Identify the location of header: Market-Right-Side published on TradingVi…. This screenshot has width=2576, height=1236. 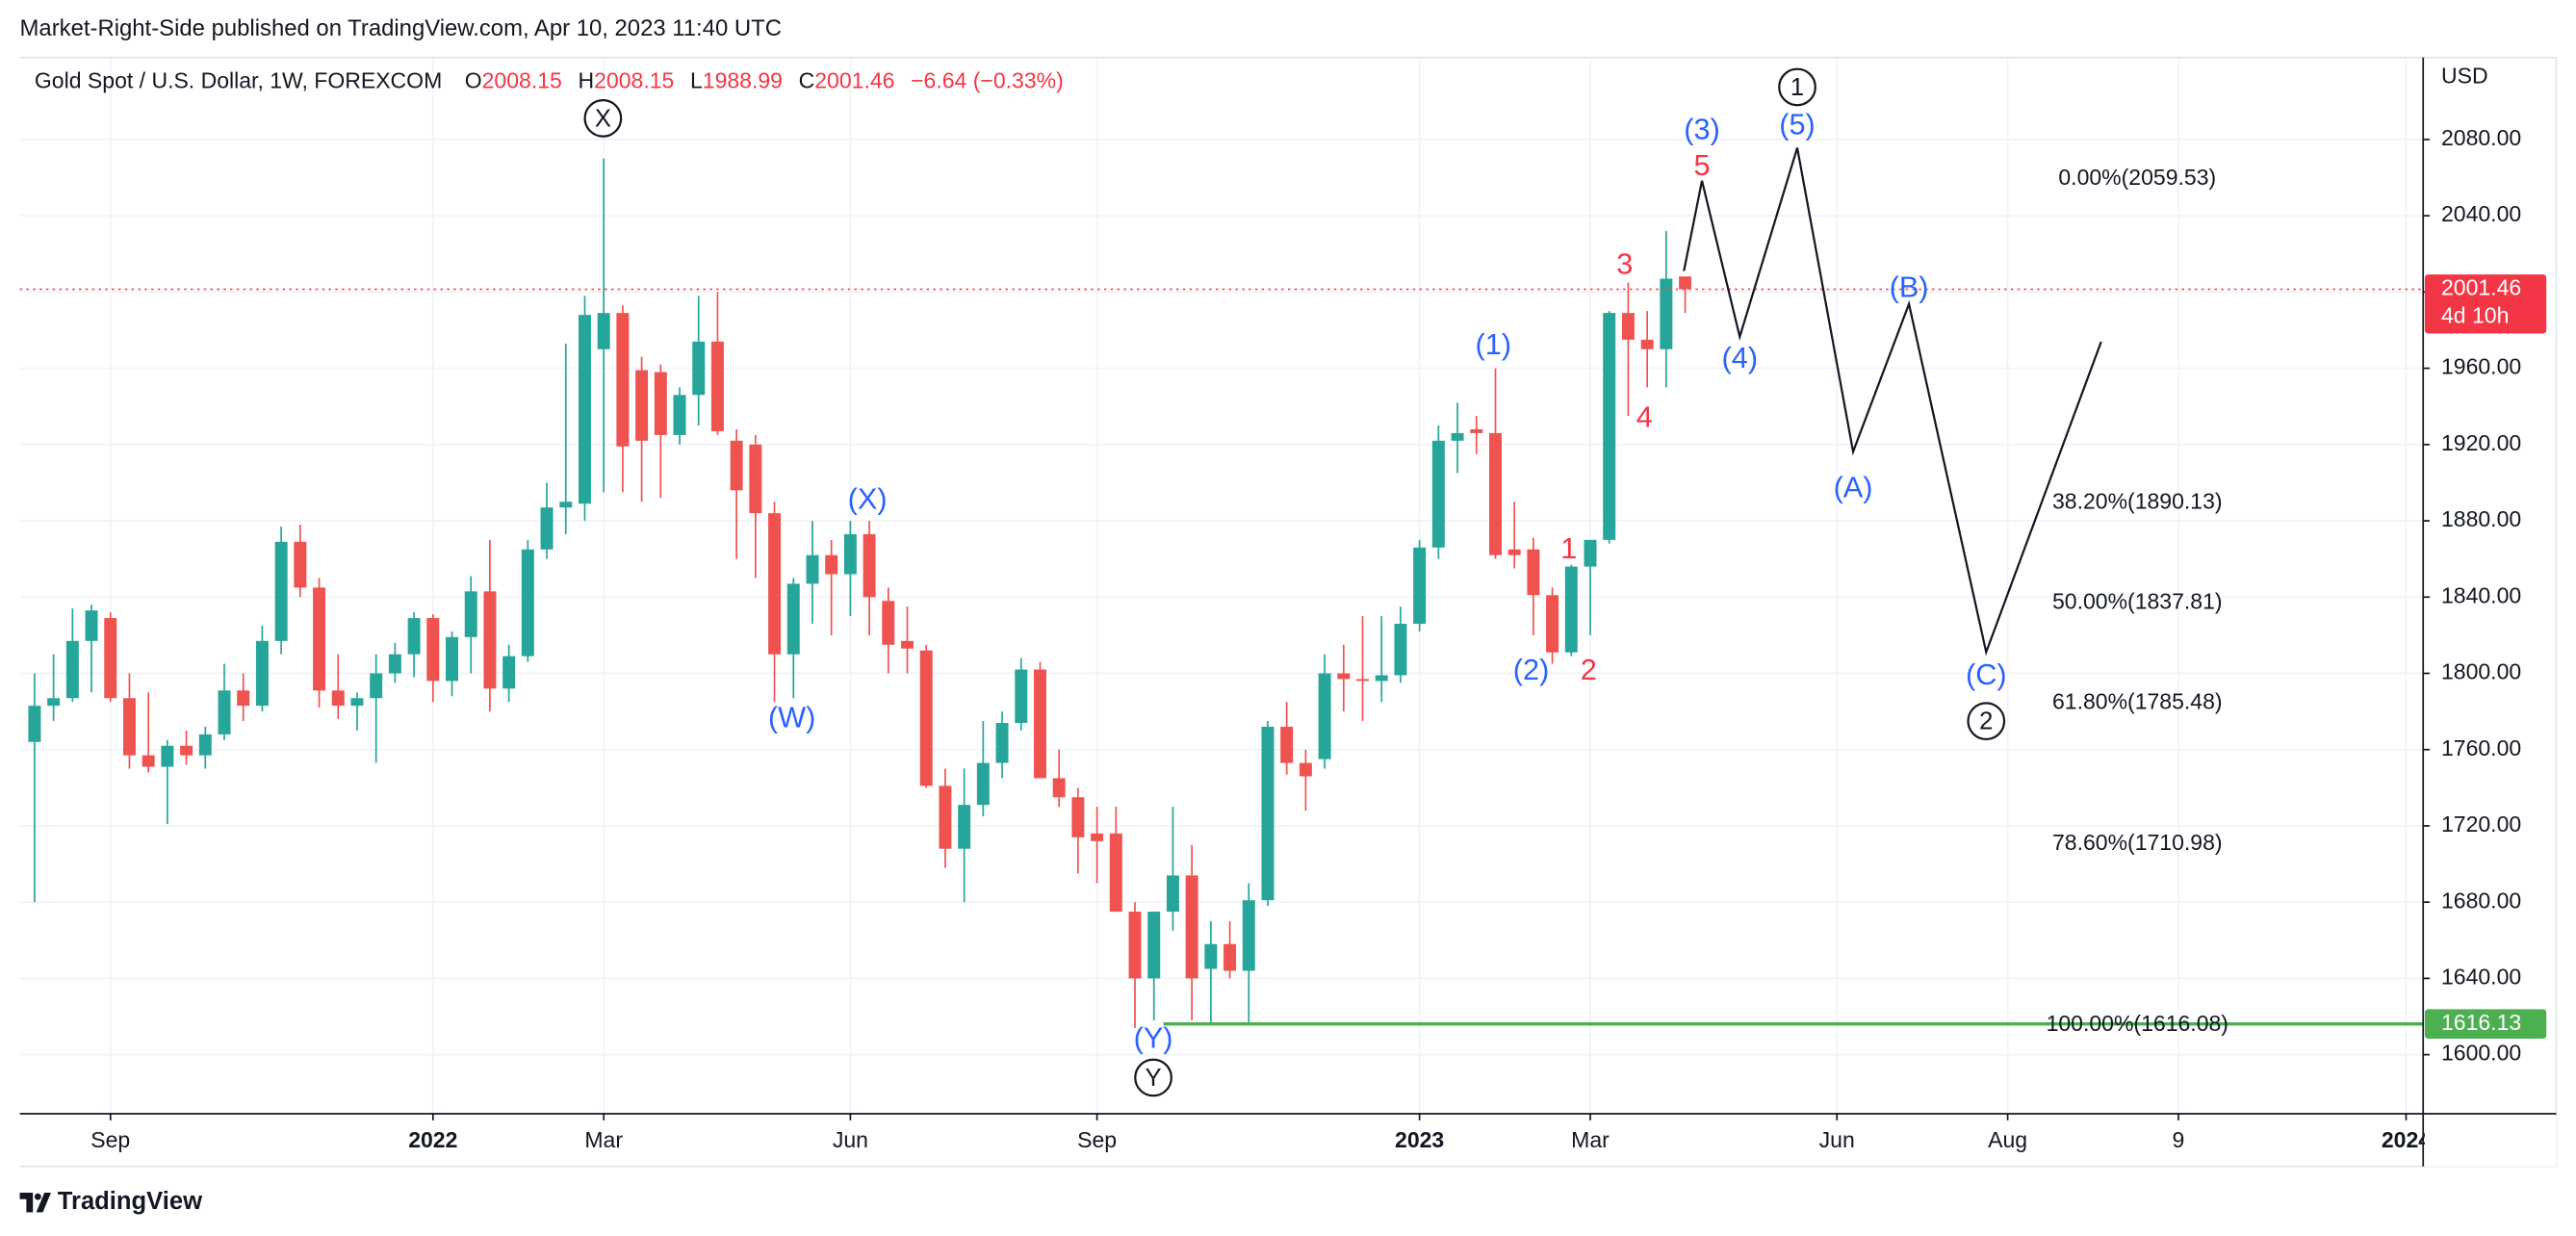
(401, 28).